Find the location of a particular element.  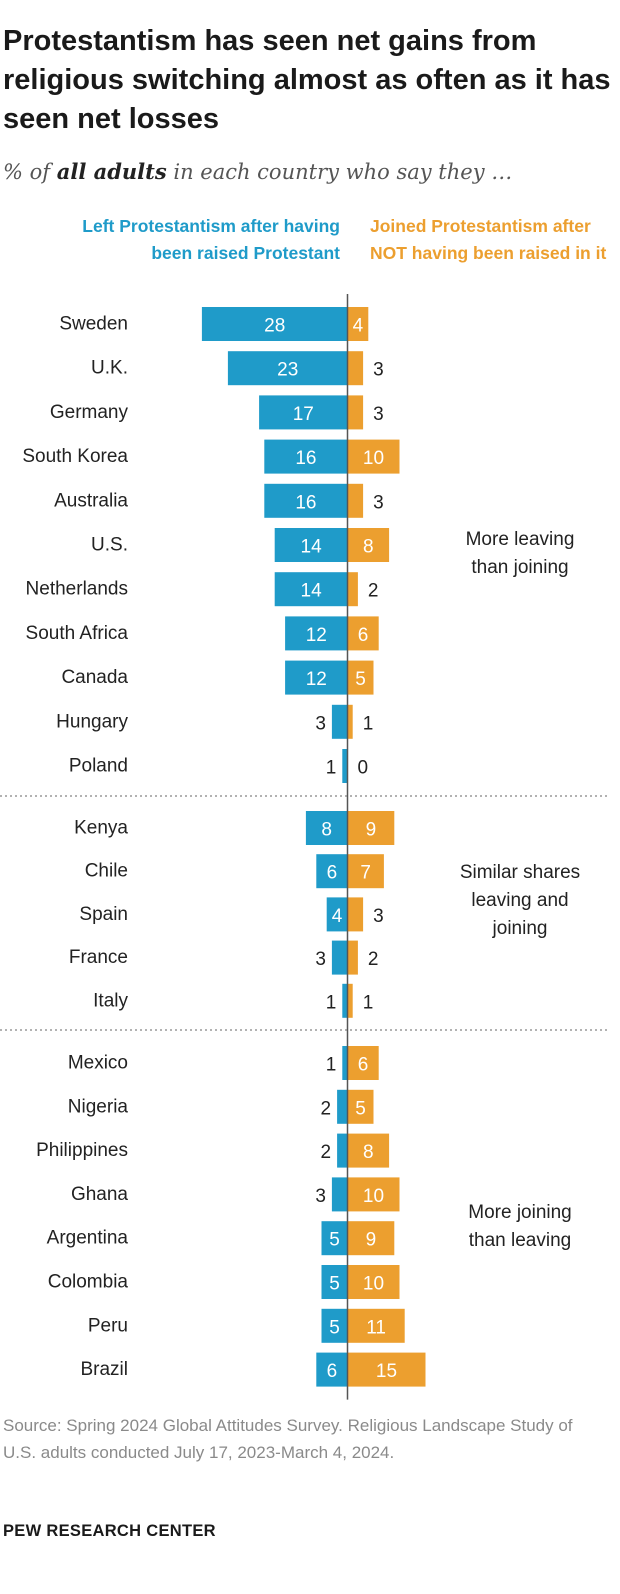

country-label: Hungary is located at coordinates (92, 721).